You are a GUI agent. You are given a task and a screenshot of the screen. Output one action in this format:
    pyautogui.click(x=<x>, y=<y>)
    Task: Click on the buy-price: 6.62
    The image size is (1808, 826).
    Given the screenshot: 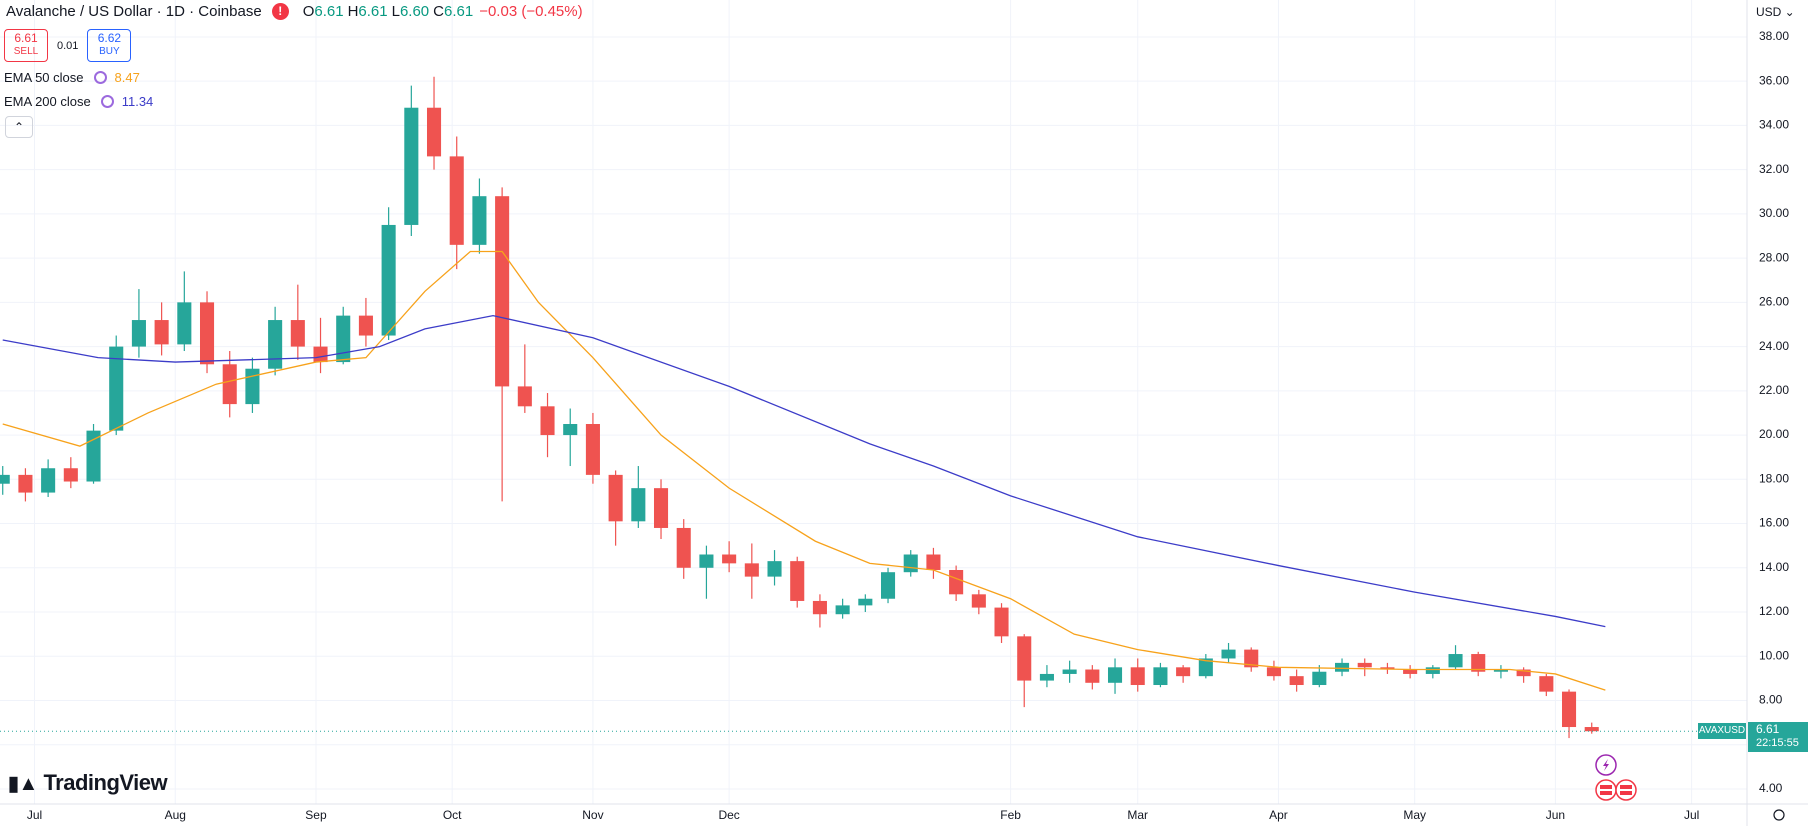 What is the action you would take?
    pyautogui.click(x=109, y=38)
    